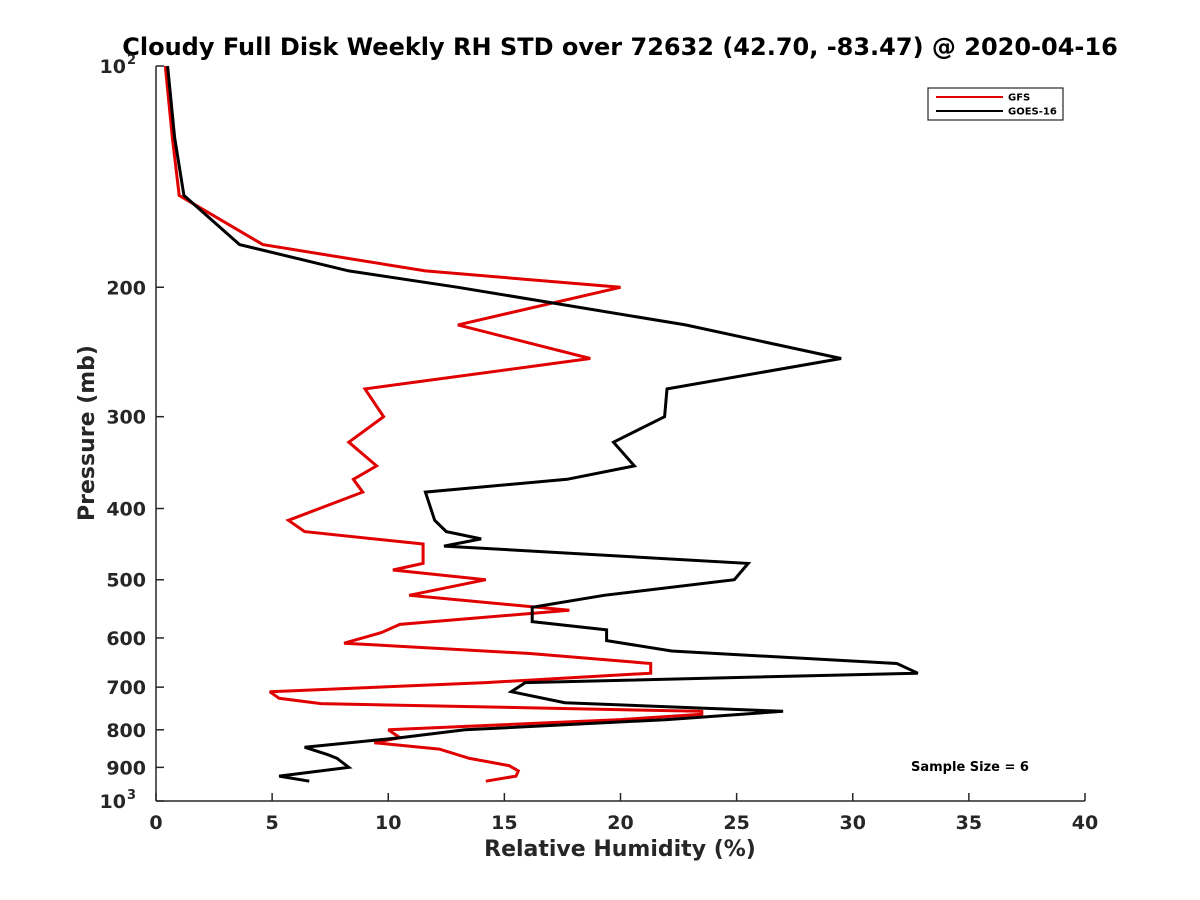 Image resolution: width=1200 pixels, height=900 pixels. What do you see at coordinates (1019, 98) in the screenshot?
I see `legend-label-gfs: GFS` at bounding box center [1019, 98].